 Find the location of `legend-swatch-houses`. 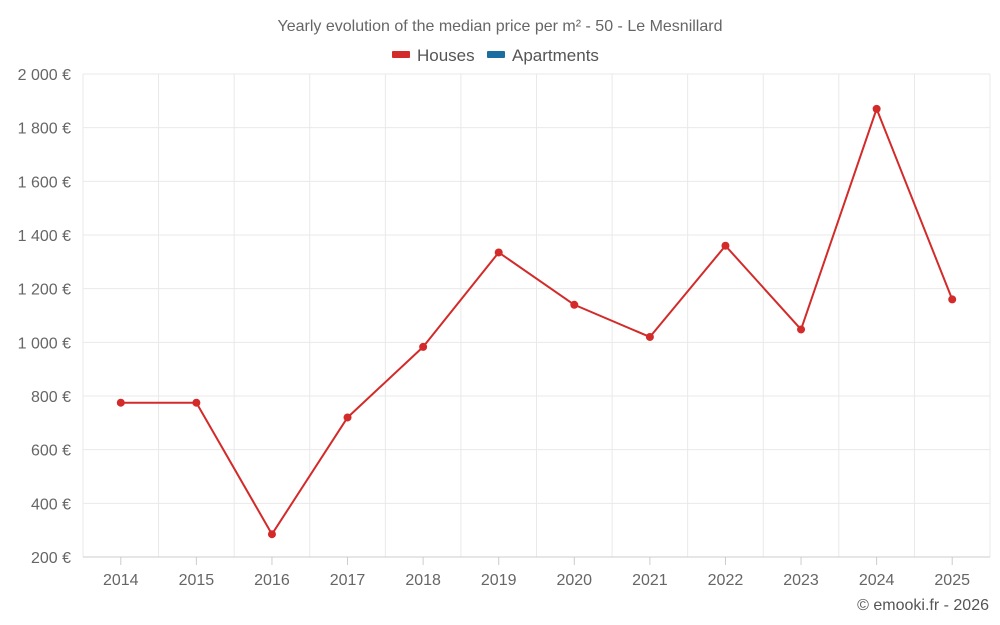

legend-swatch-houses is located at coordinates (401, 54).